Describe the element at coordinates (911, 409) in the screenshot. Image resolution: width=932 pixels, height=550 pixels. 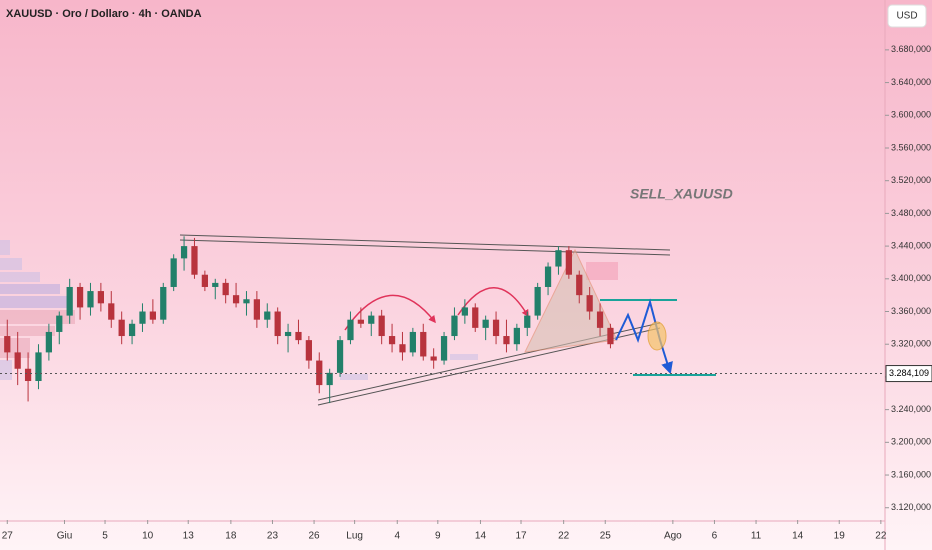
I see `y-tick-label: 3.240,000` at that location.